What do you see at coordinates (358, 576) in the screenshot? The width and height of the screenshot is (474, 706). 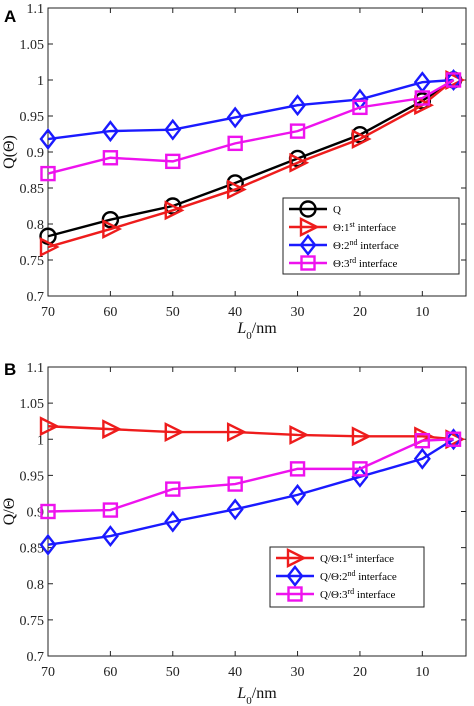 I see `legend-label: Q/Θ:2nd interface` at bounding box center [358, 576].